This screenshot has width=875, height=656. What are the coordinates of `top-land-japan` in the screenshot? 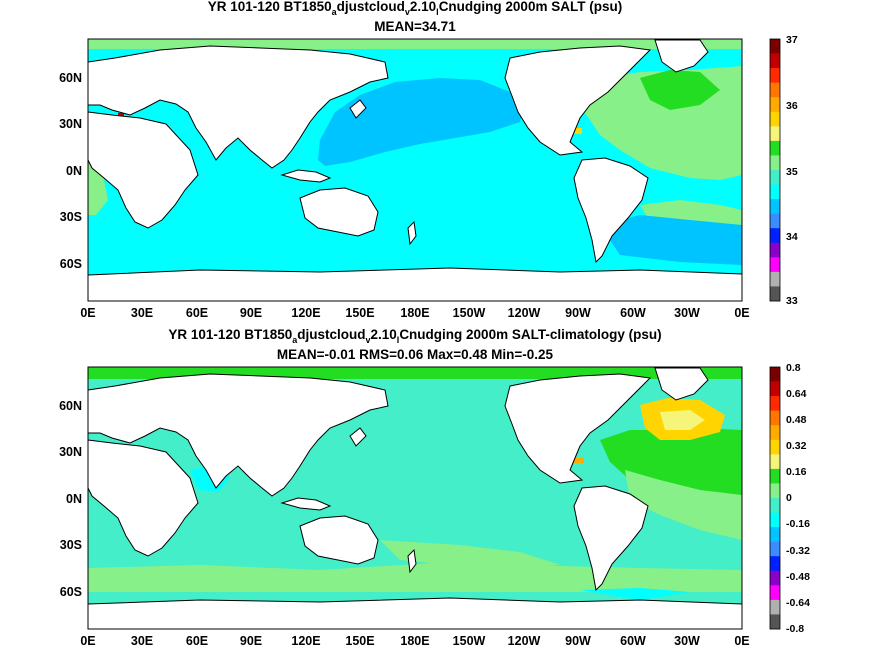 It's located at (358, 109).